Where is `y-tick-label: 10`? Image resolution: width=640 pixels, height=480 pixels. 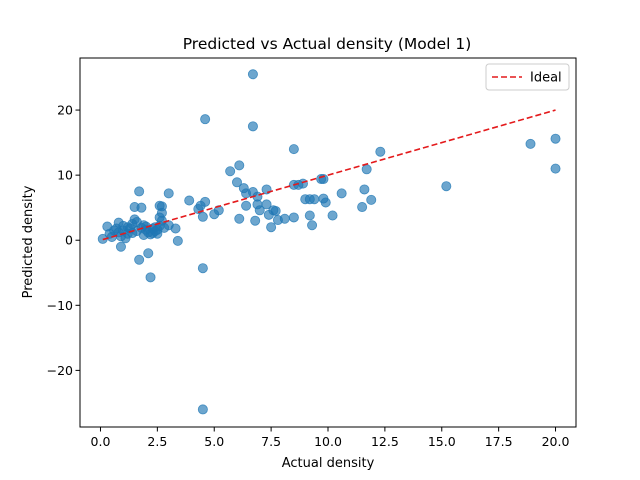 y-tick-label: 10 is located at coordinates (65, 175).